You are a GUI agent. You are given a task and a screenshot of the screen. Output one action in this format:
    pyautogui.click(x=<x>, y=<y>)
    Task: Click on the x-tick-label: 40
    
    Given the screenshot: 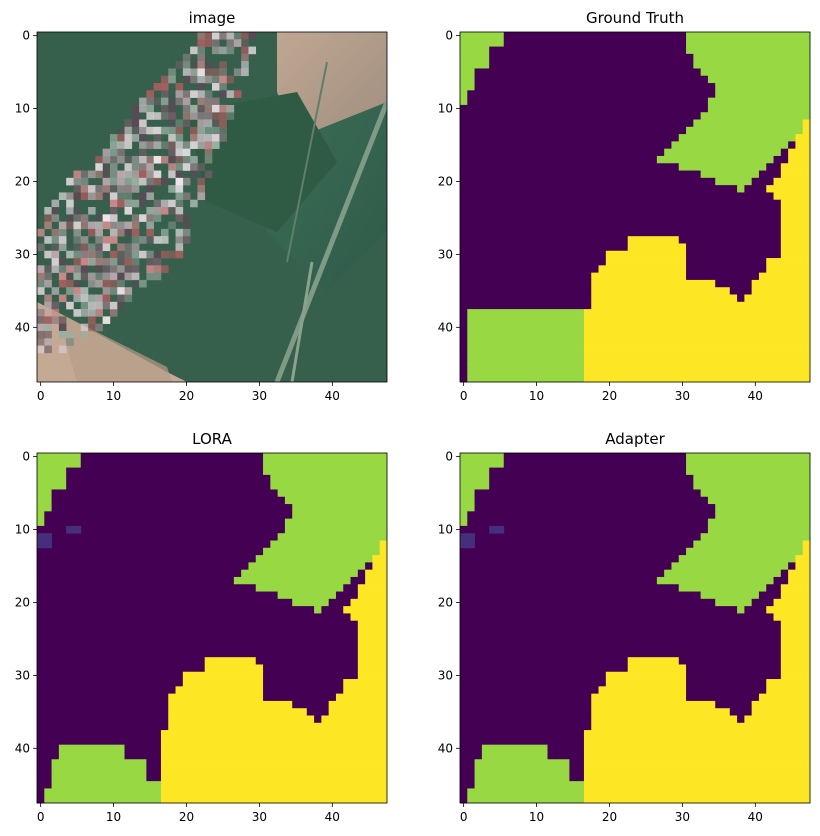 What is the action you would take?
    pyautogui.click(x=755, y=817)
    